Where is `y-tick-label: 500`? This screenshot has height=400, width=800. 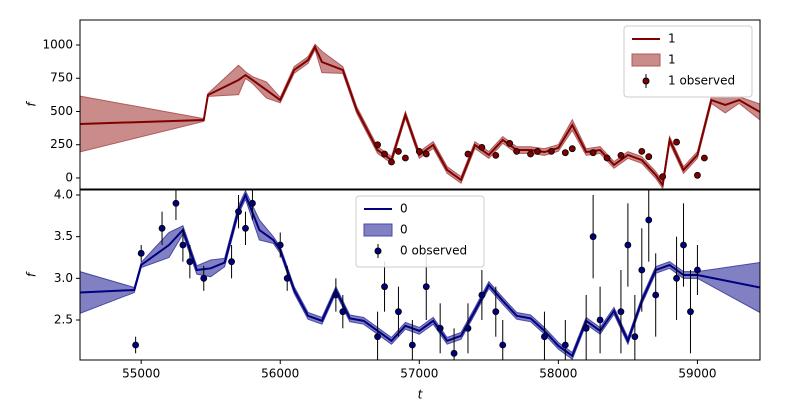 y-tick-label: 500 is located at coordinates (61, 111).